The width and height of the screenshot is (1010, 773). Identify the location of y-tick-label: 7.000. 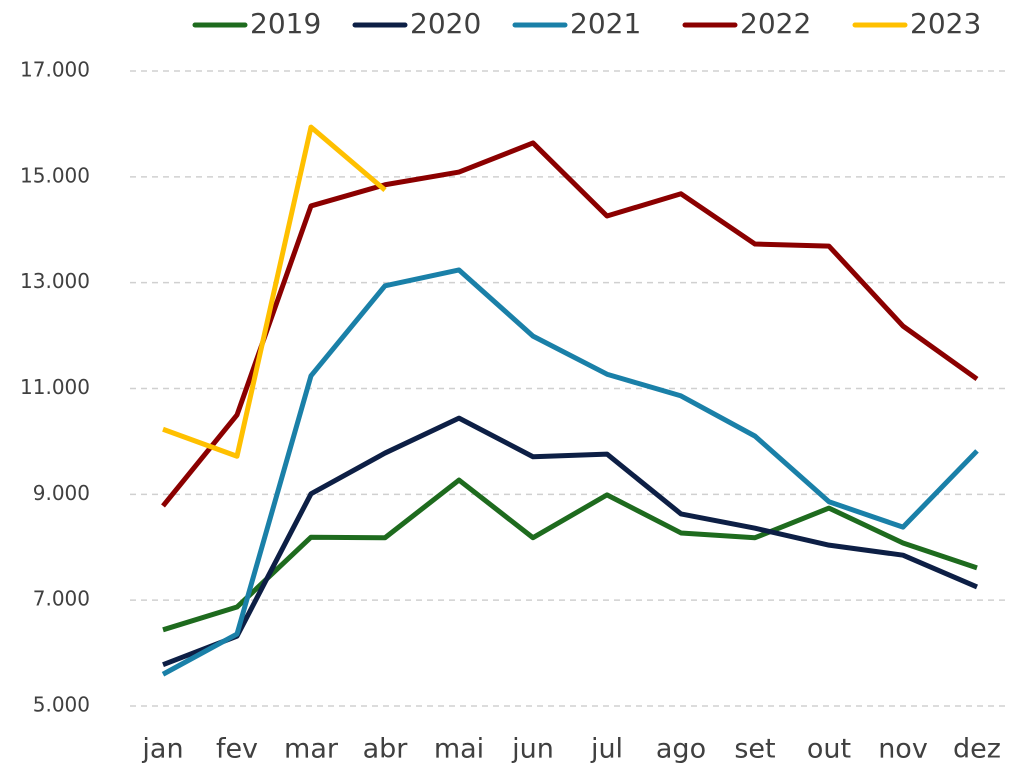
(61, 599).